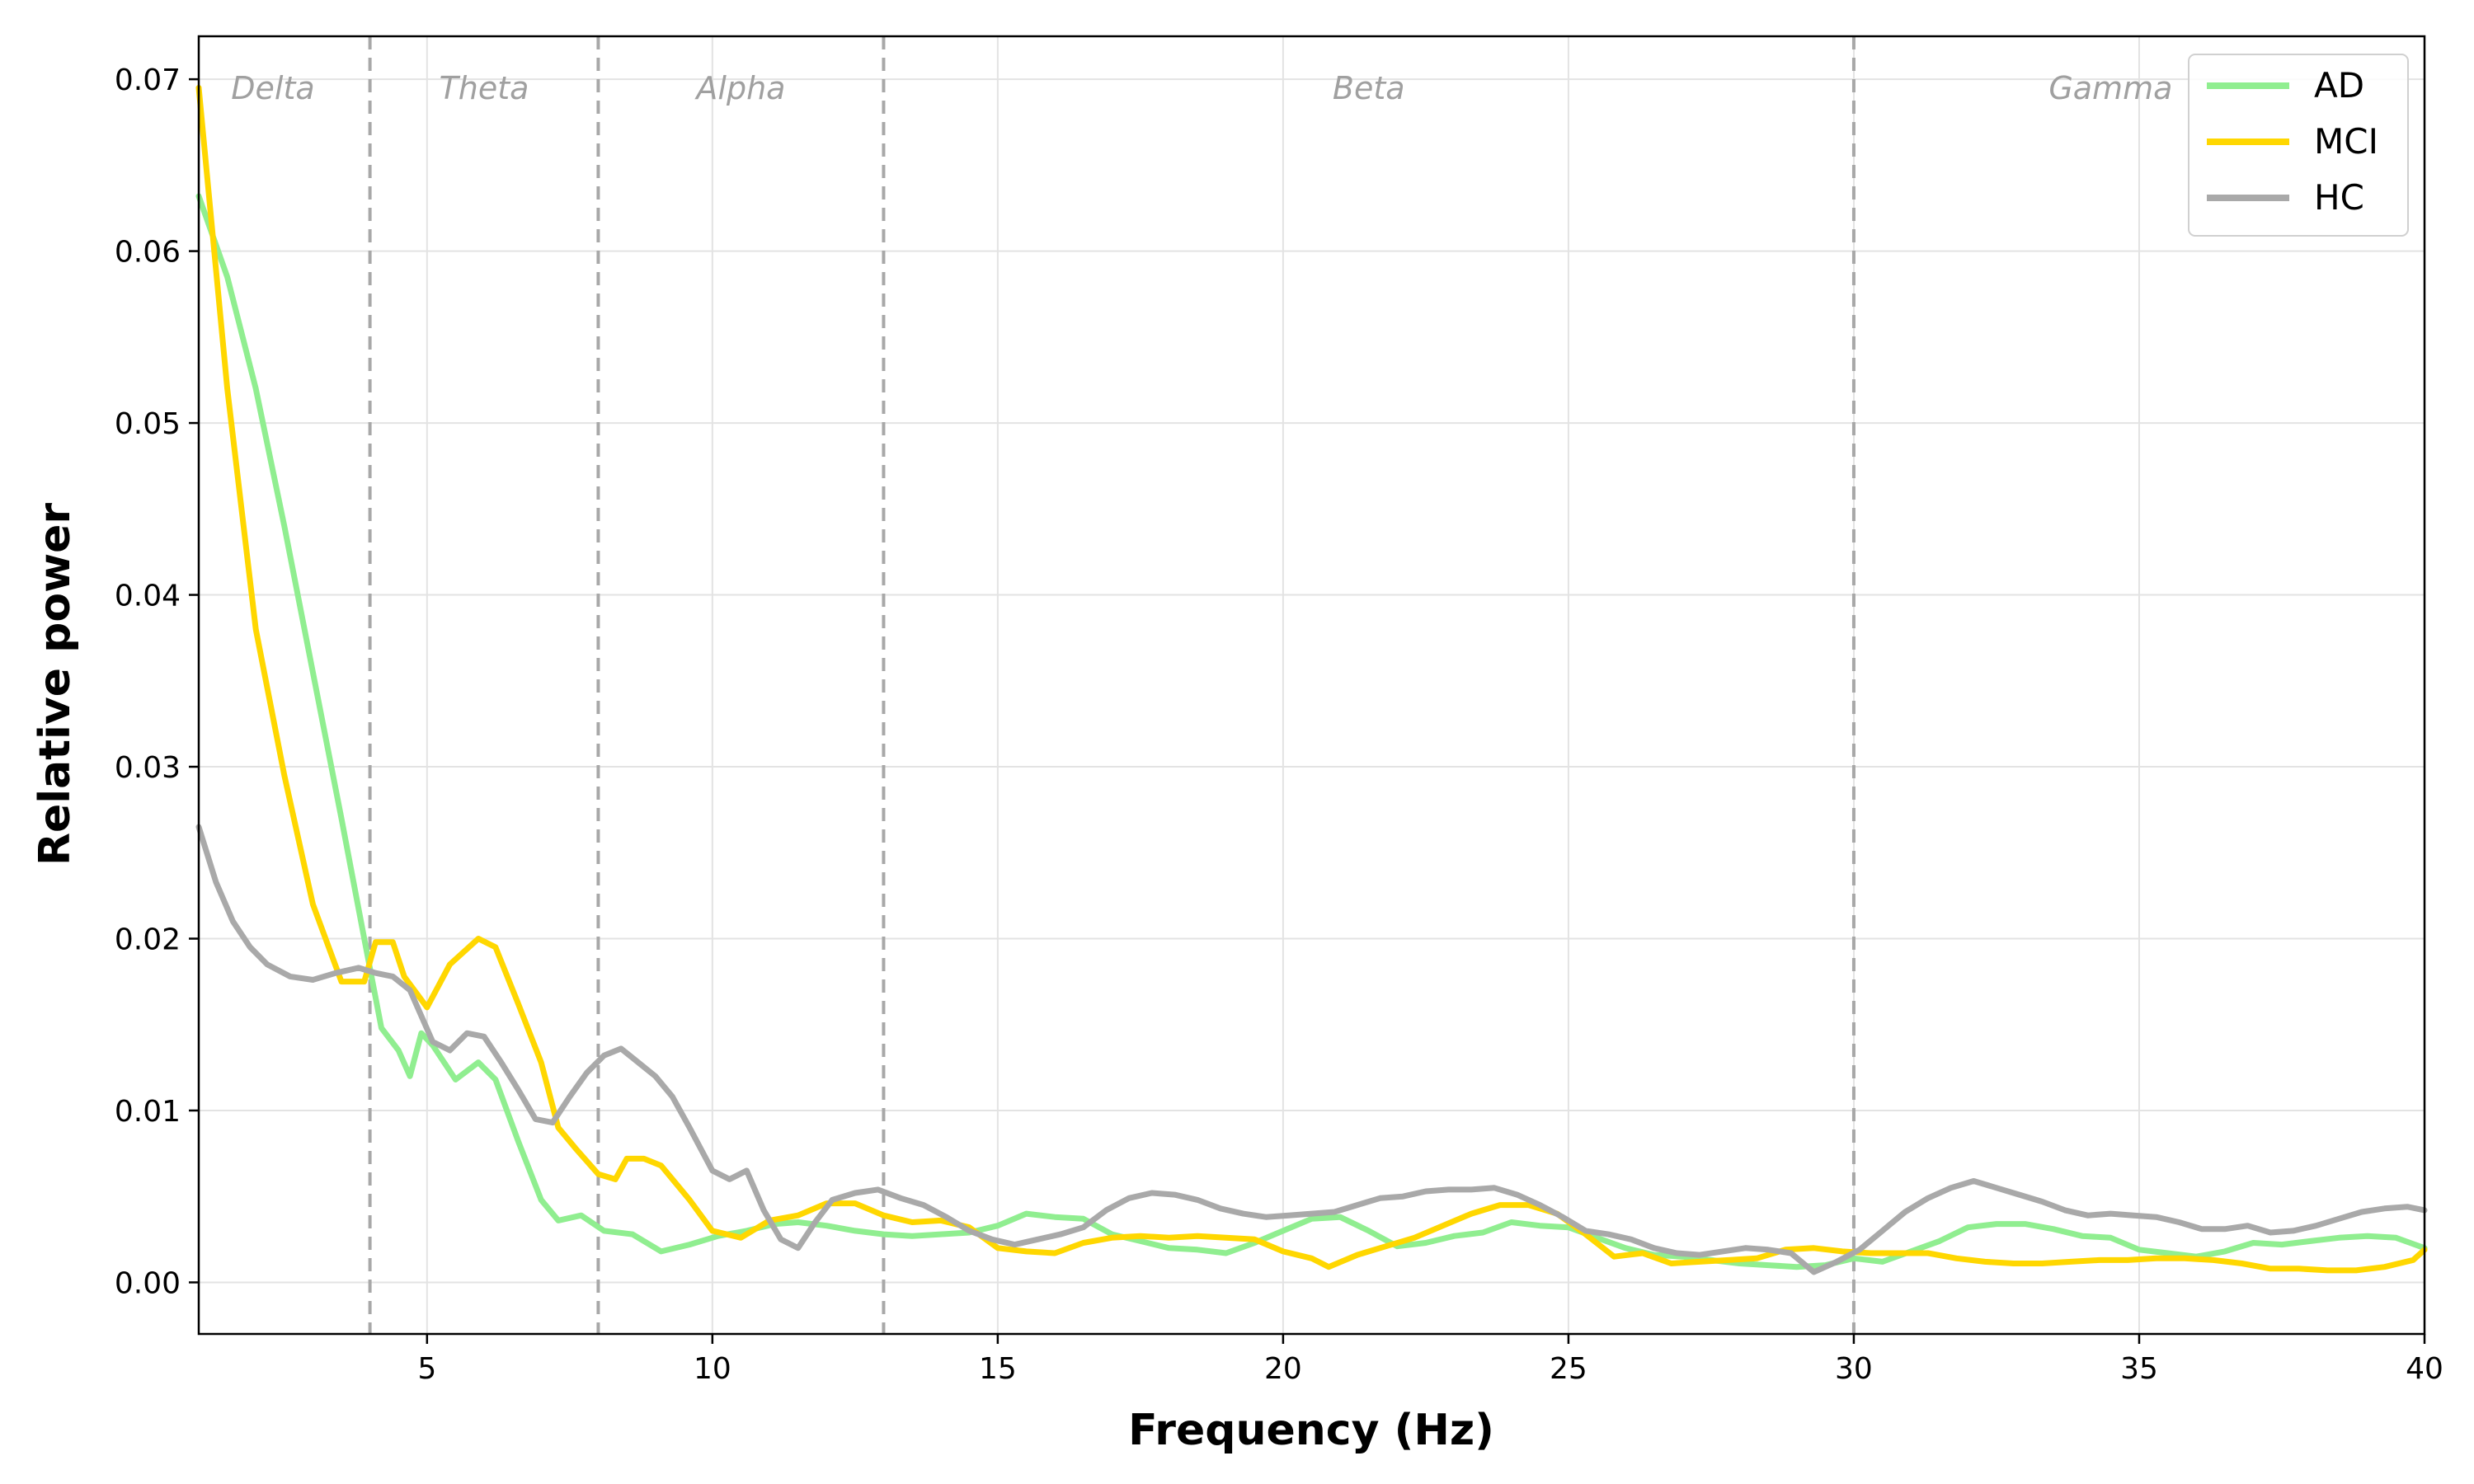  What do you see at coordinates (148, 768) in the screenshot?
I see `y-tick-label: 0.03` at bounding box center [148, 768].